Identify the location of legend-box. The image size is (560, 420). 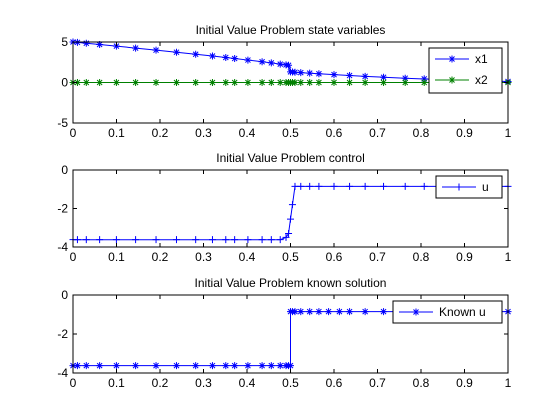
(447, 312).